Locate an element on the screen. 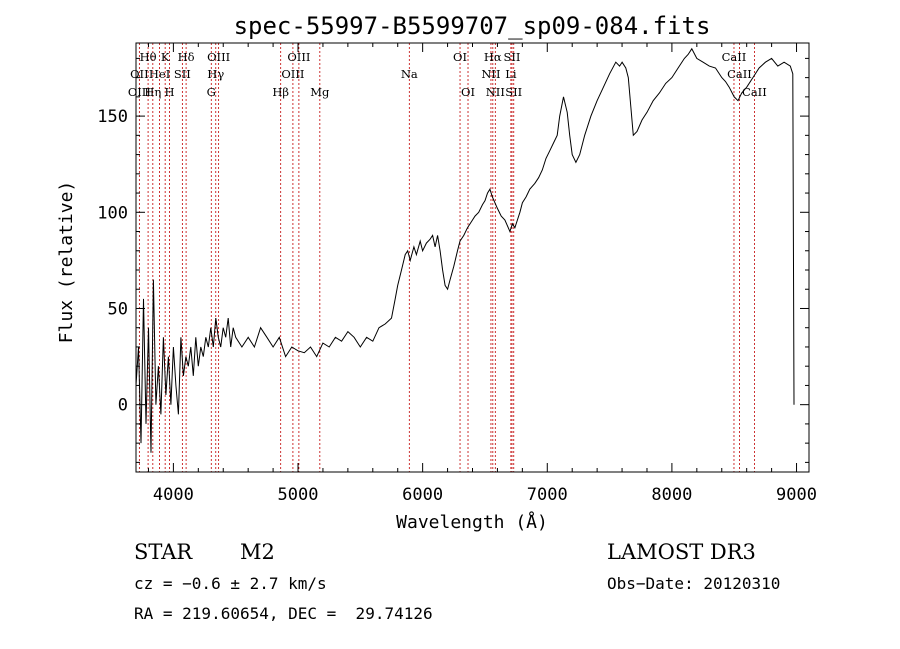  line-marker-label: Hδ is located at coordinates (186, 57).